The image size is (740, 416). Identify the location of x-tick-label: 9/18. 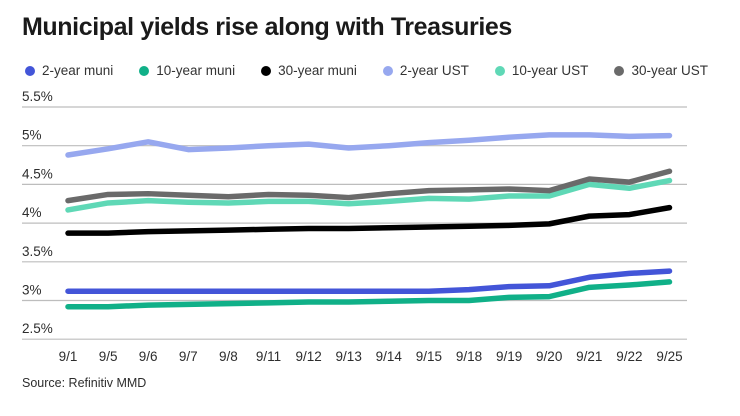
(469, 356).